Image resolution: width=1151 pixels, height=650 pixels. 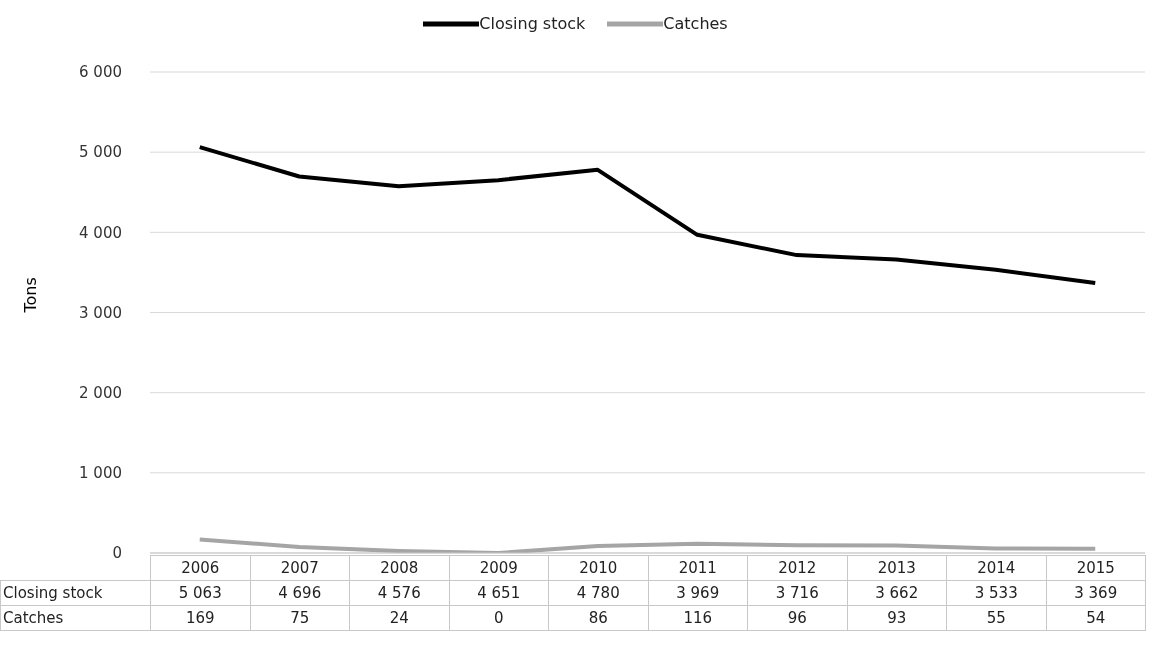 What do you see at coordinates (300, 568) in the screenshot?
I see `x-tick-label: 2007` at bounding box center [300, 568].